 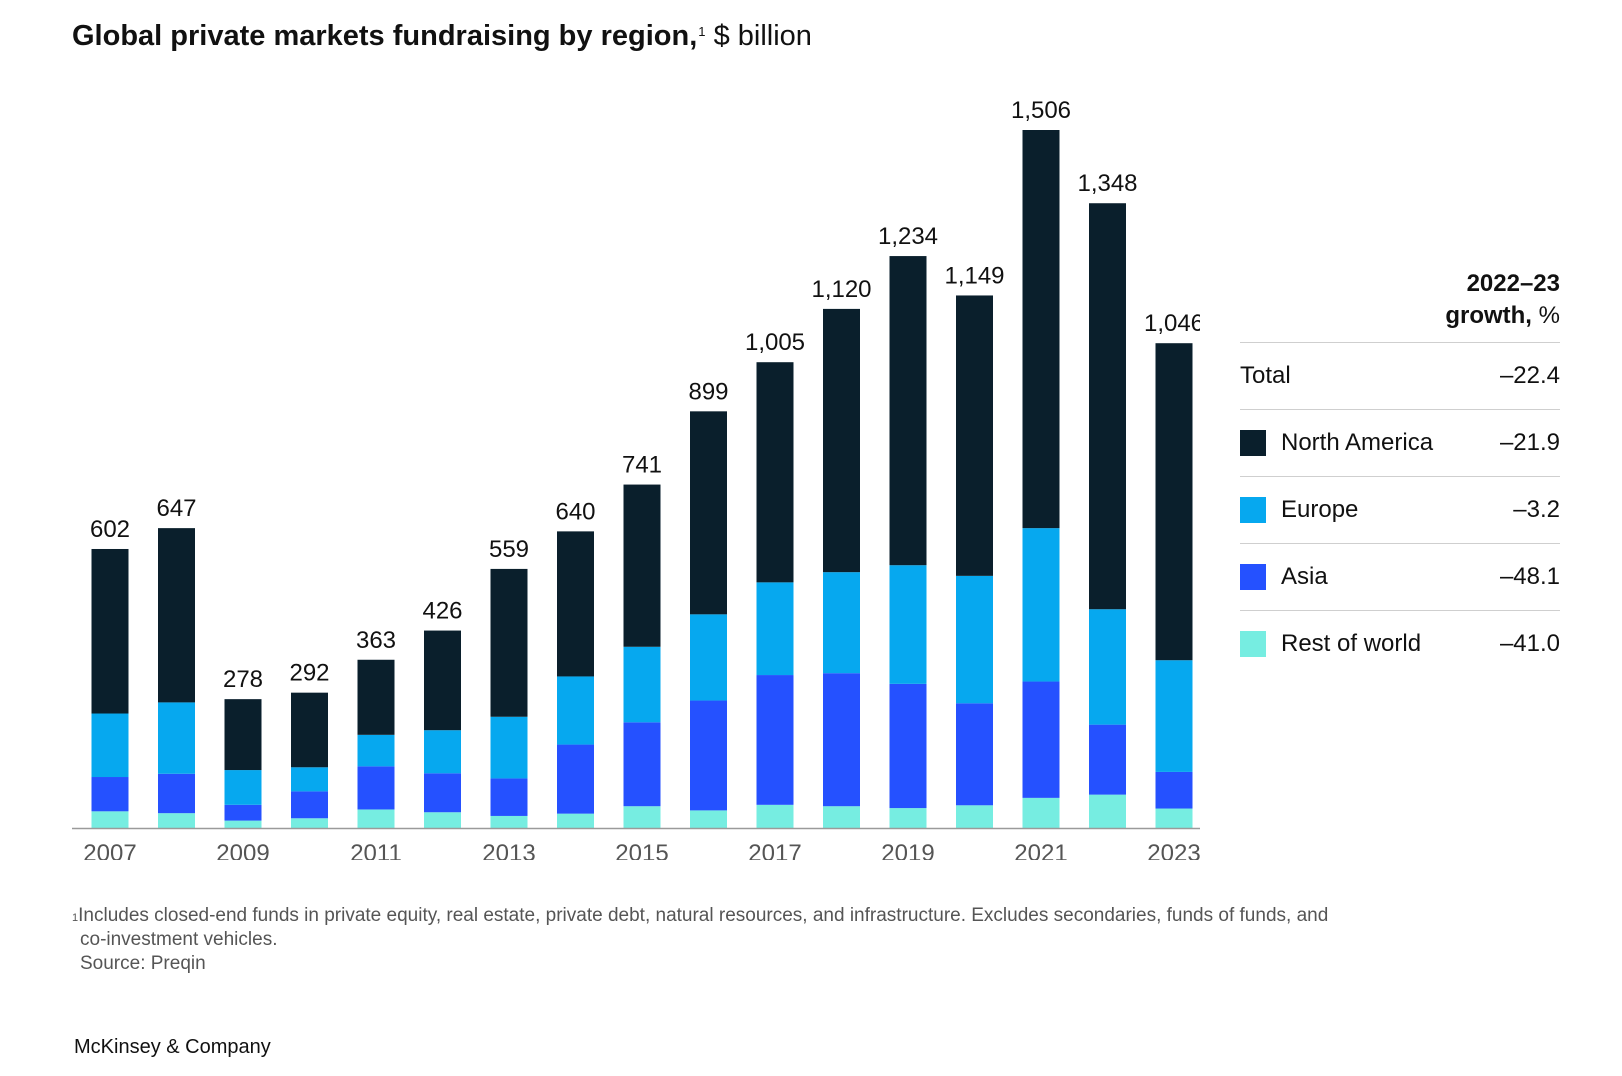 What do you see at coordinates (575, 820) in the screenshot?
I see `bar-segment-rest-of-world-2014` at bounding box center [575, 820].